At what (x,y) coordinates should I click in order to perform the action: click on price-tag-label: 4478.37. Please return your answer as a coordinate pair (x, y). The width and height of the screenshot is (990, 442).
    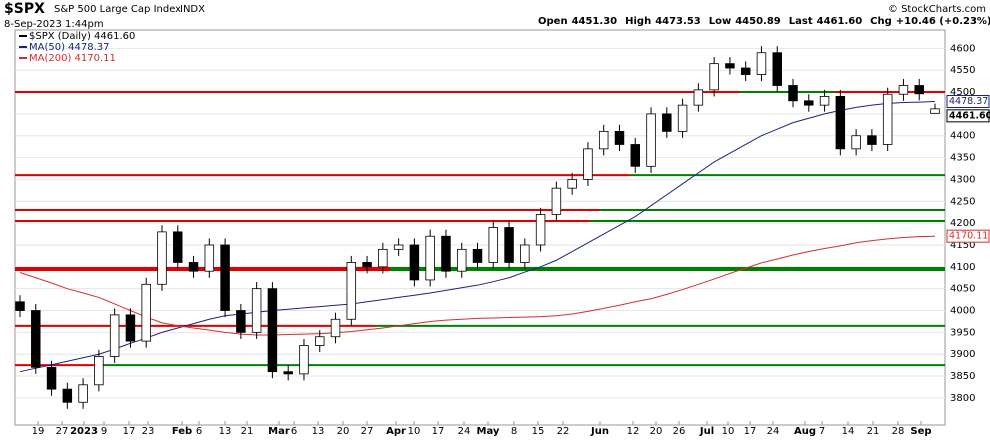
    Looking at the image, I should click on (968, 101).